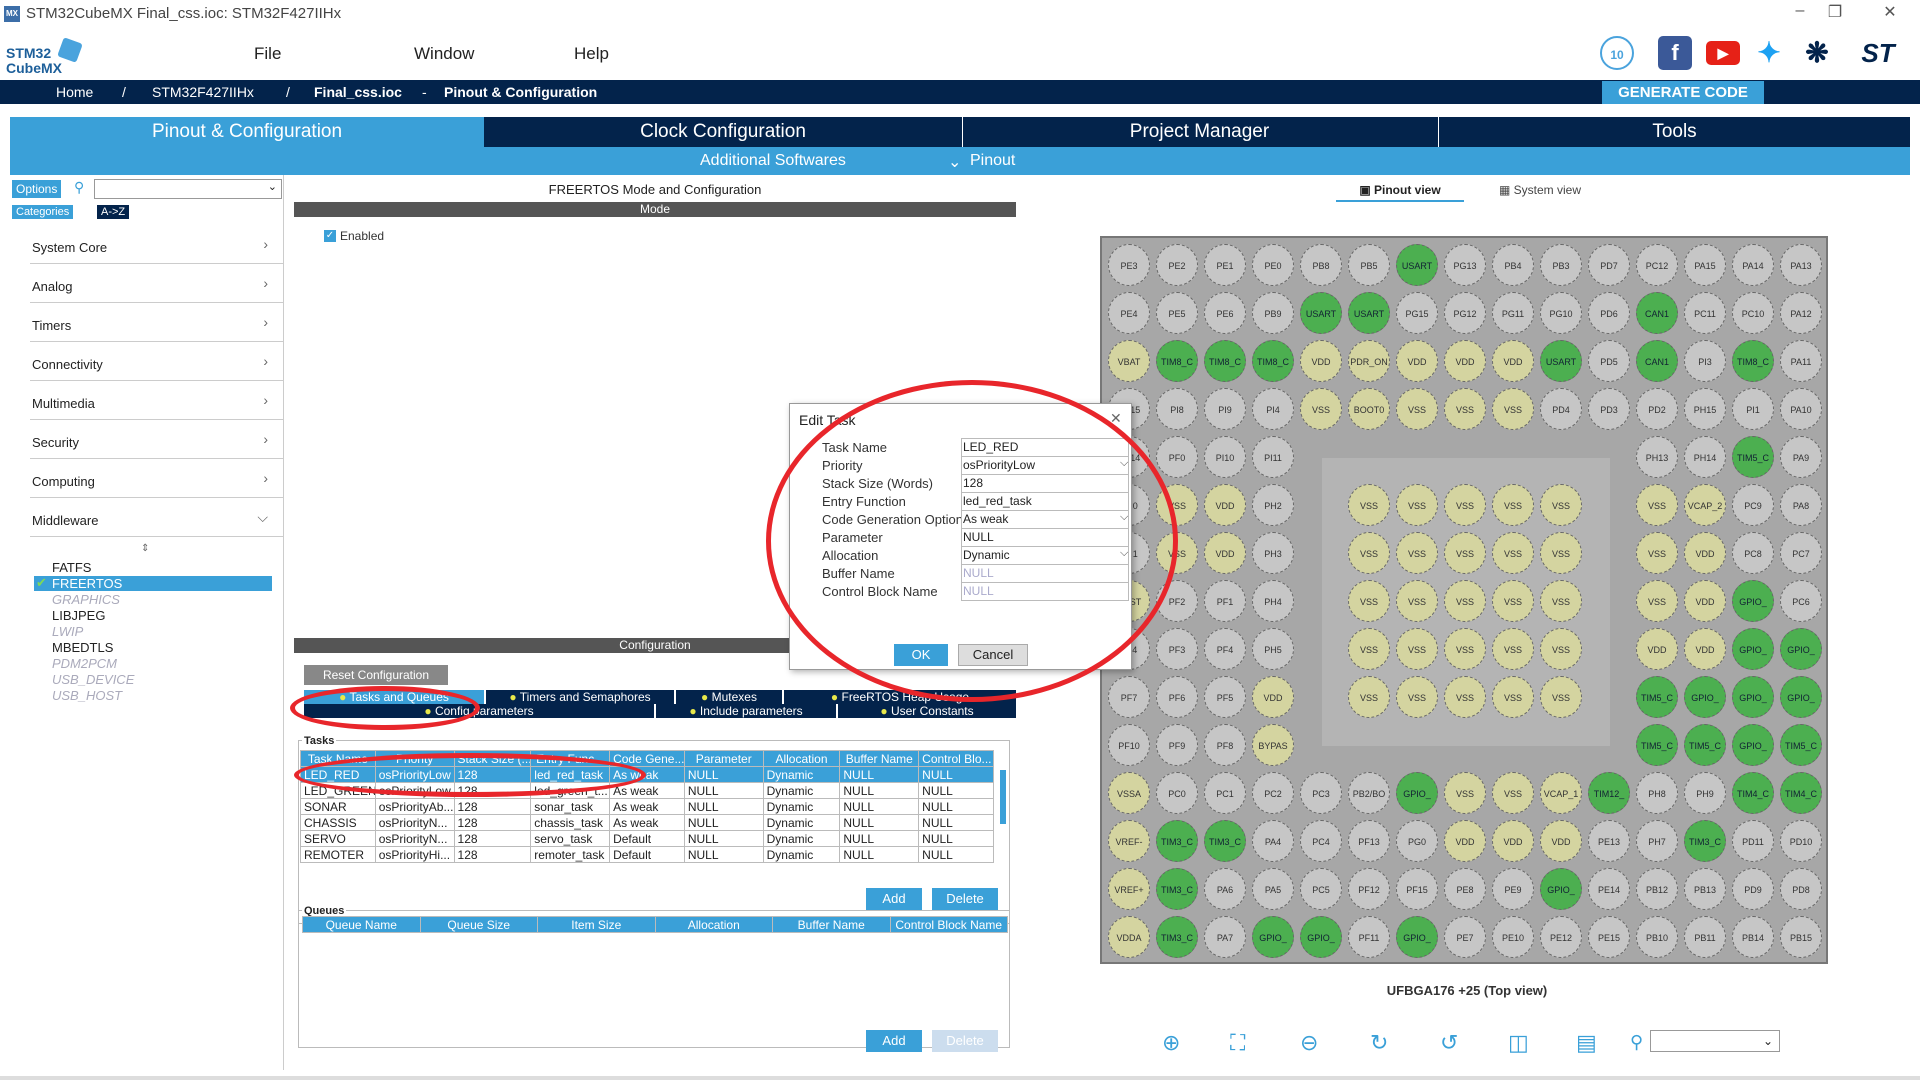 The width and height of the screenshot is (1920, 1080). I want to click on reset-configuration-button: Reset Configuration, so click(376, 675).